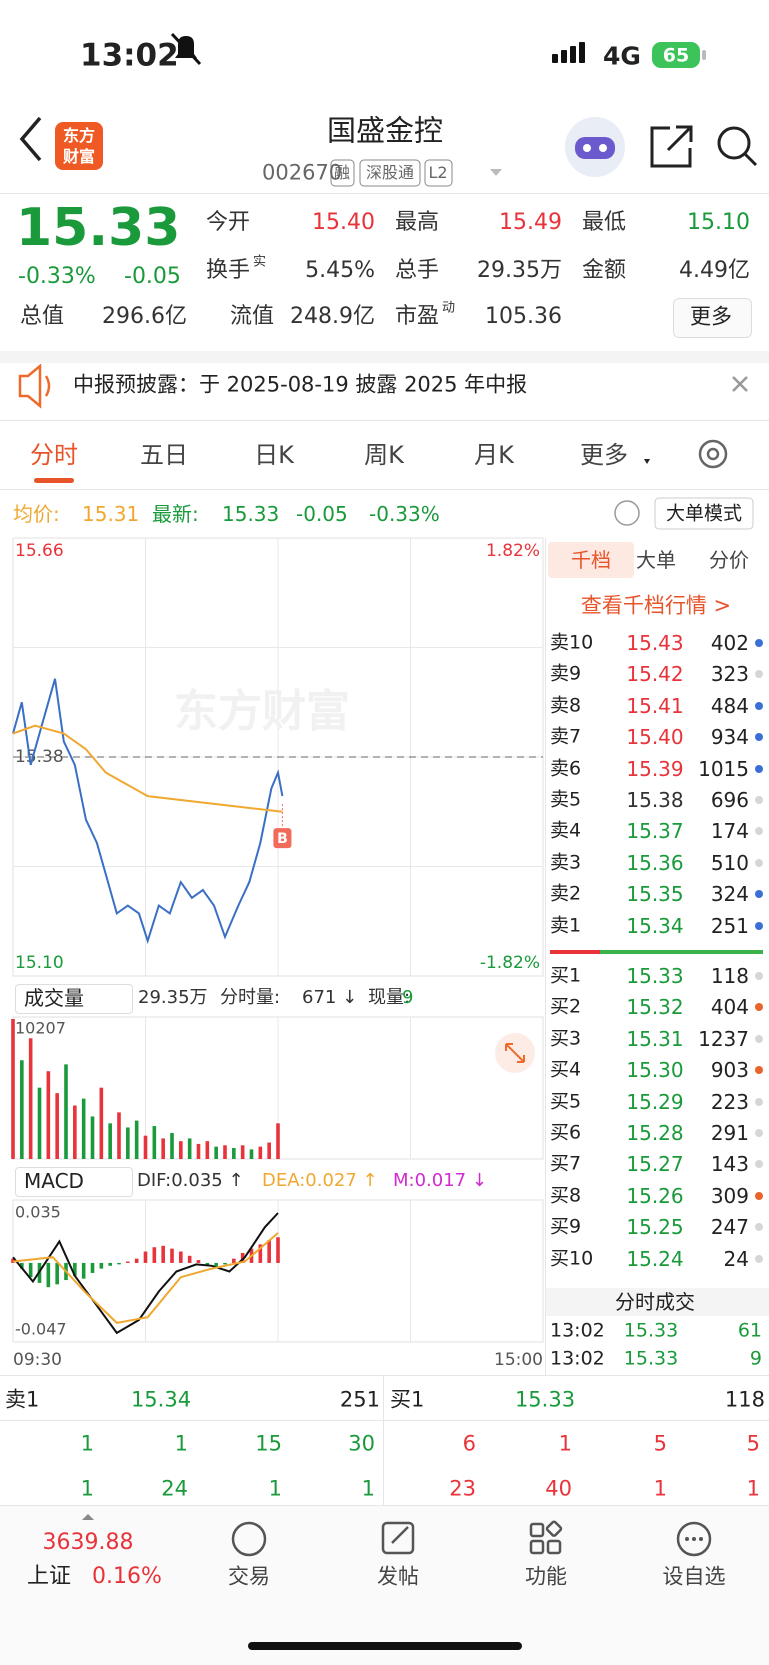  What do you see at coordinates (88, 1542) in the screenshot?
I see `index-value: 3639.88` at bounding box center [88, 1542].